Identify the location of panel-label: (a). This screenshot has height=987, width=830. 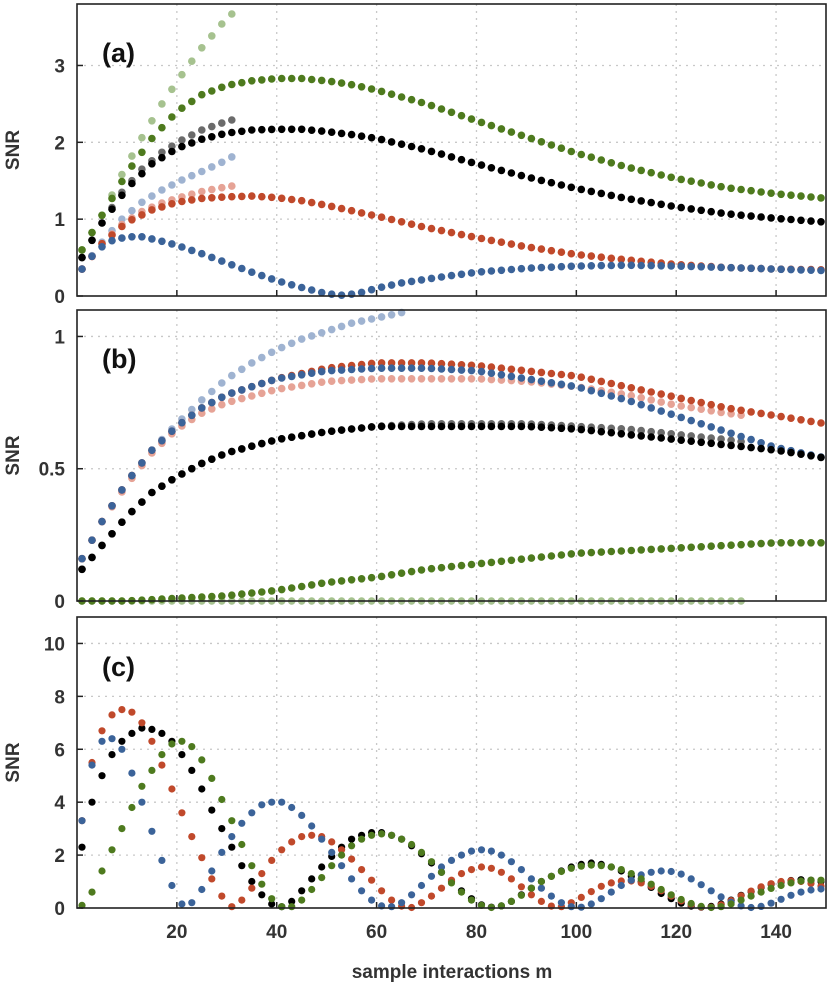
(118, 53).